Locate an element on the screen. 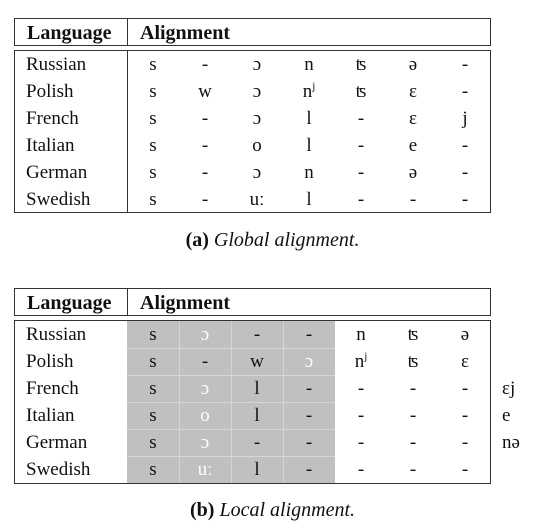  caption-b: (b) Local alignment. is located at coordinates (272, 510).